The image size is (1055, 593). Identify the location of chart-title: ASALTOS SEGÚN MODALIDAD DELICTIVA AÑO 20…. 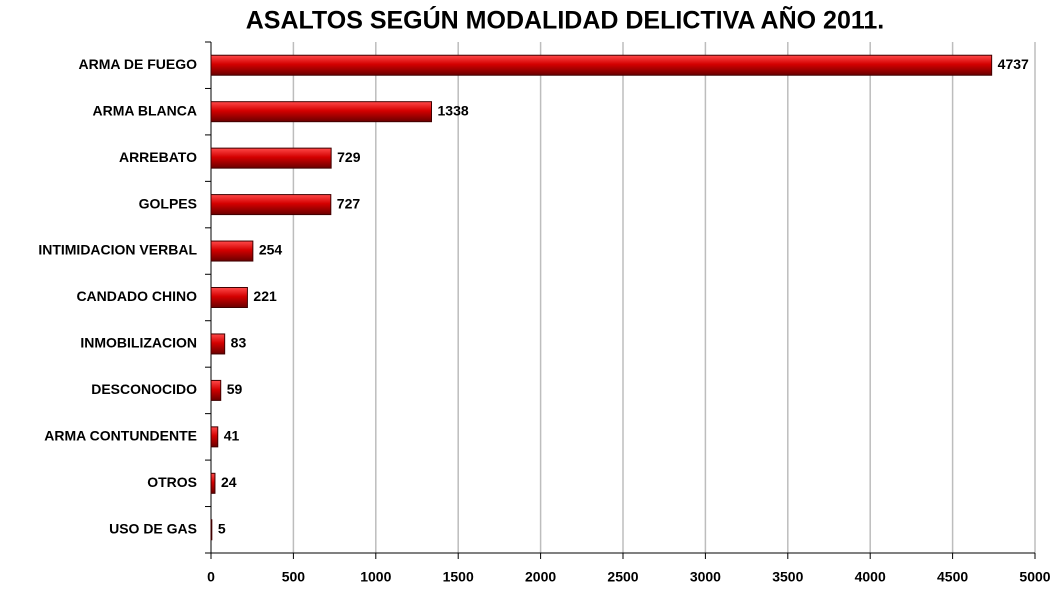
(565, 20).